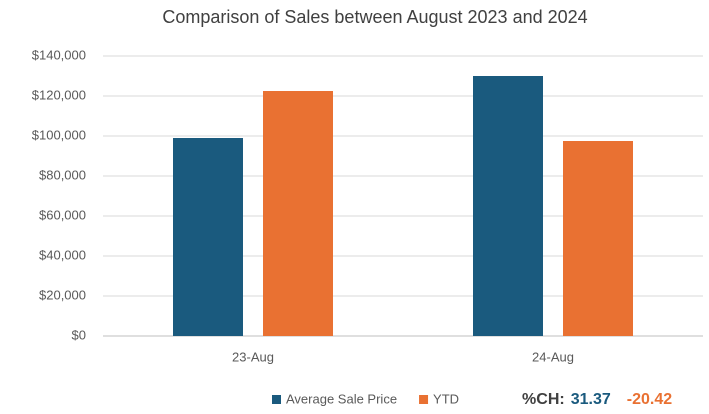  What do you see at coordinates (59, 134) in the screenshot?
I see `y-tick-label: $100,000` at bounding box center [59, 134].